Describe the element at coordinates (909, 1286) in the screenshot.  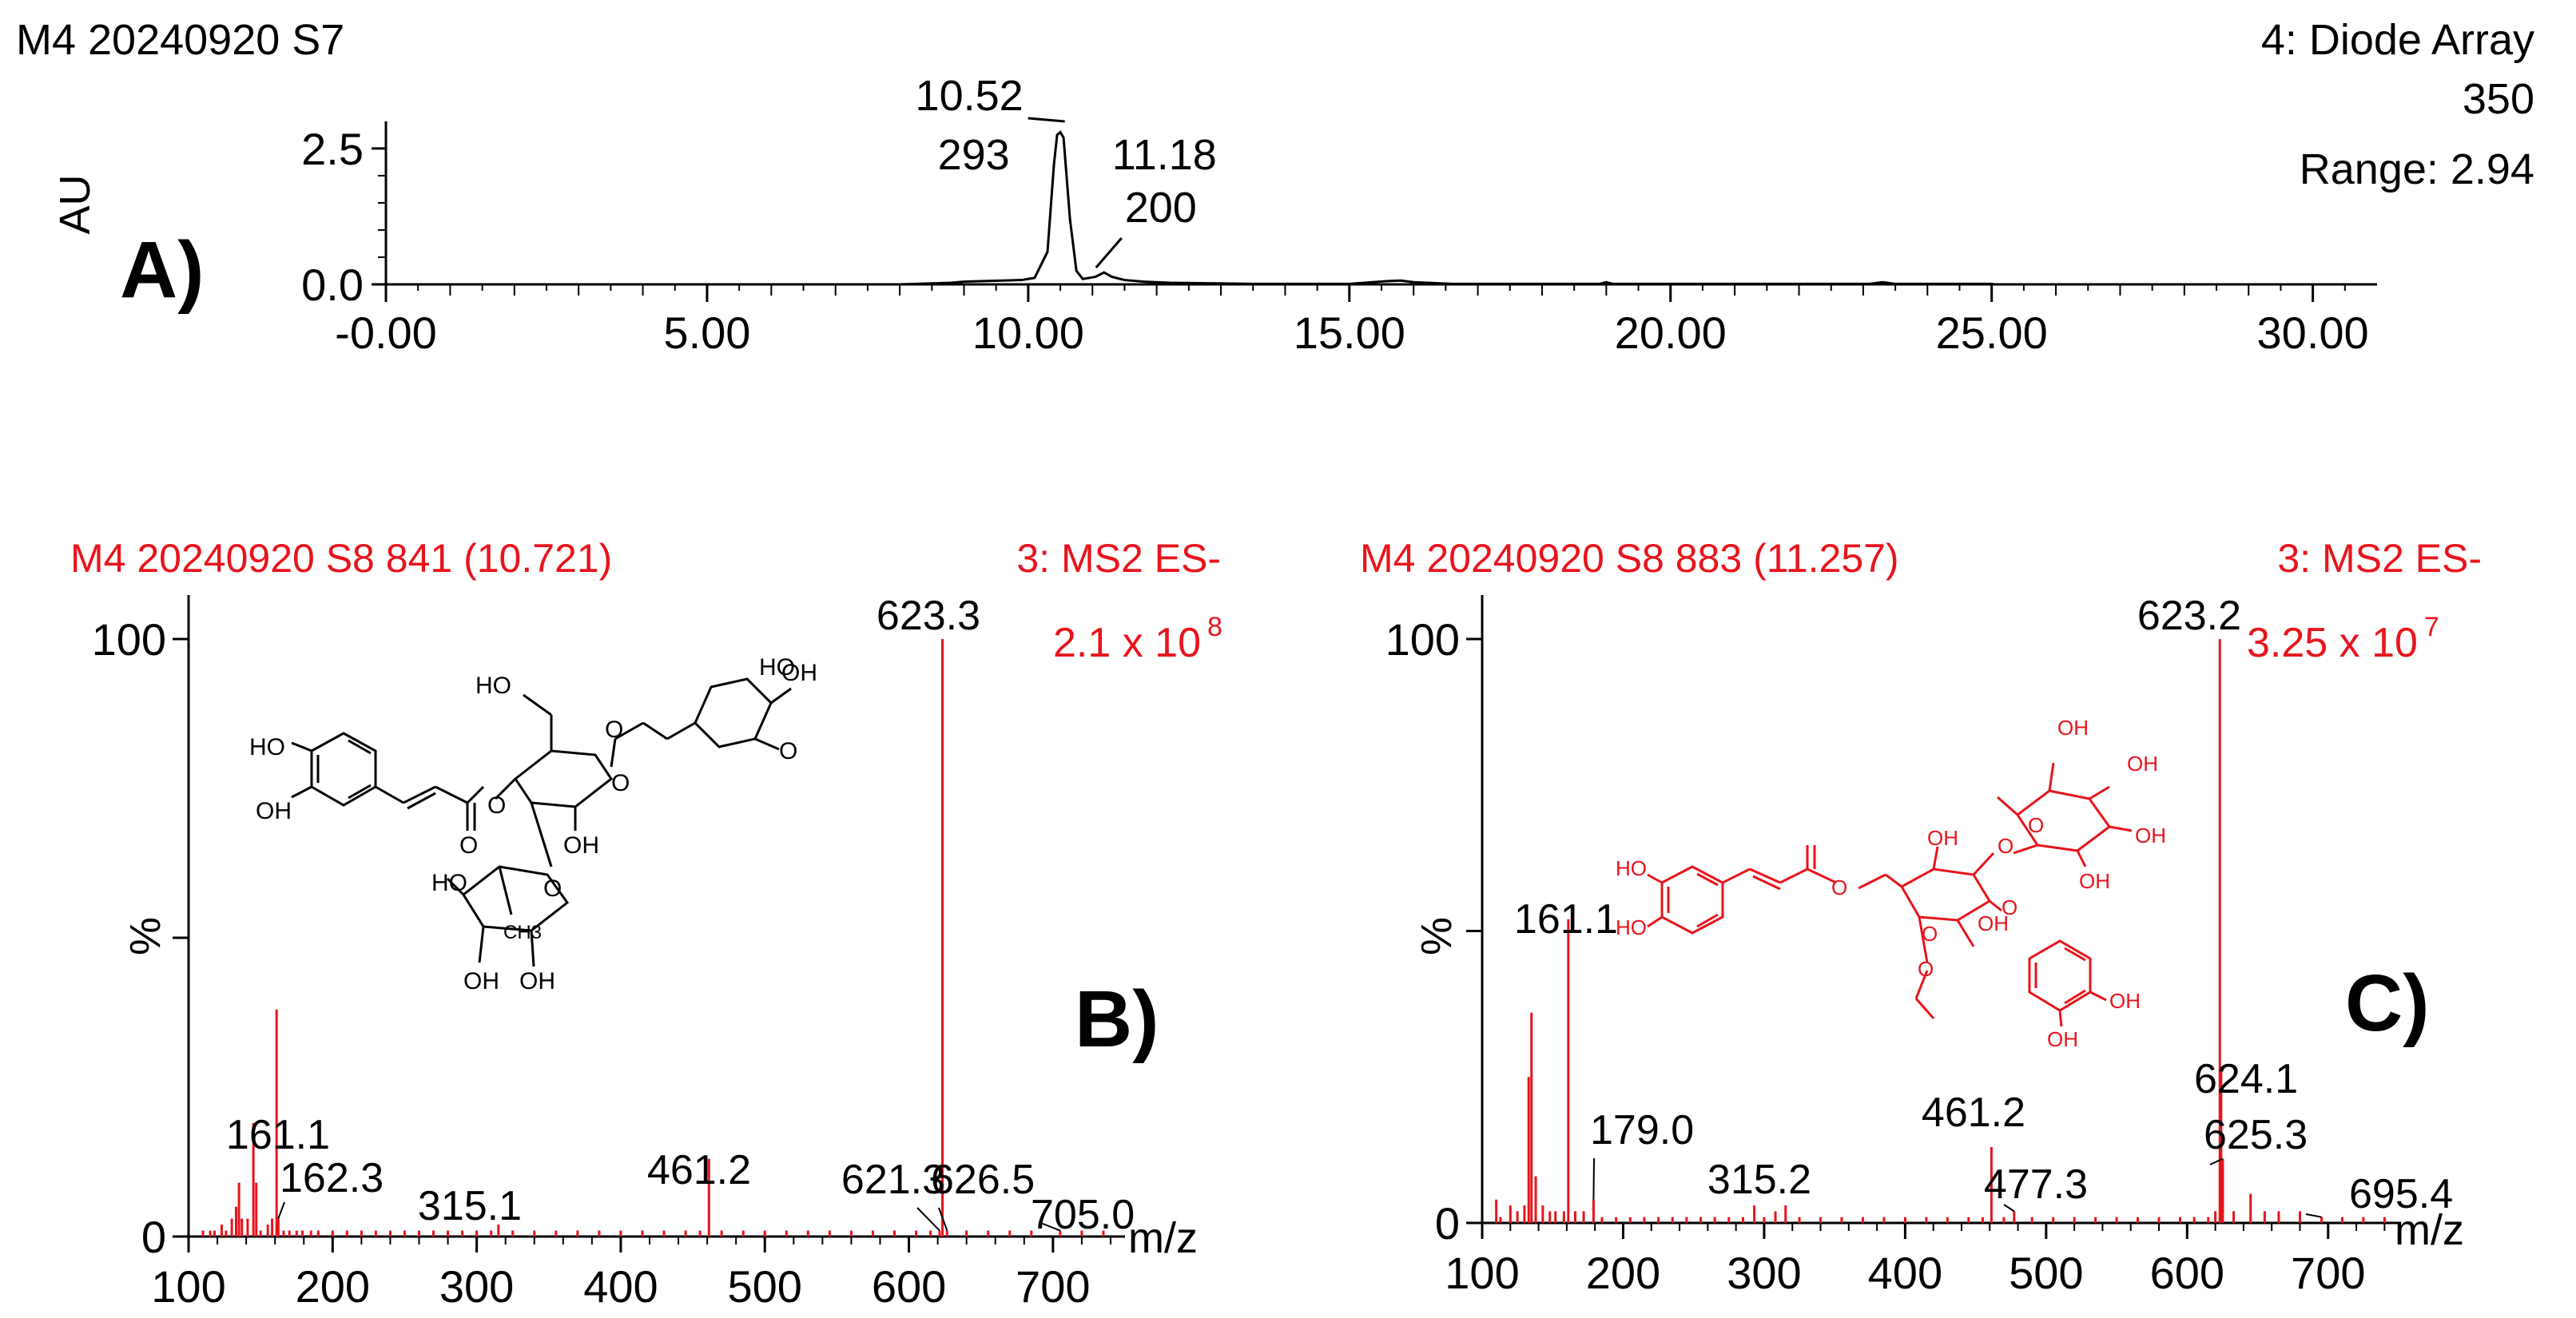
I see `panel-b-x-tick-label: 600` at that location.